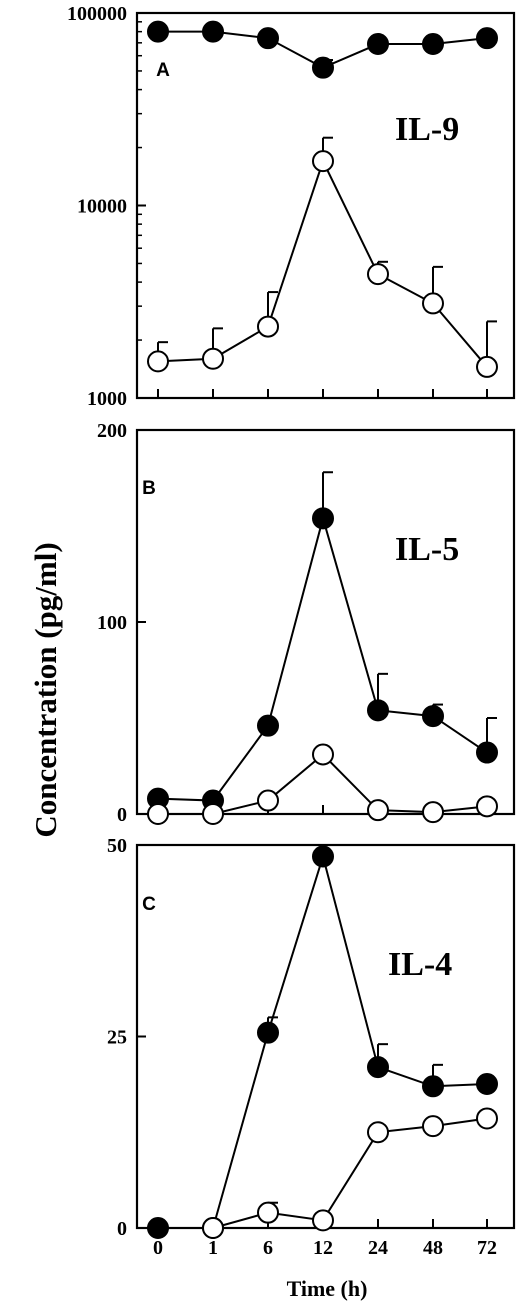 The image size is (520, 1307). Describe the element at coordinates (427, 549) in the screenshot. I see `panel-title: IL-5` at that location.